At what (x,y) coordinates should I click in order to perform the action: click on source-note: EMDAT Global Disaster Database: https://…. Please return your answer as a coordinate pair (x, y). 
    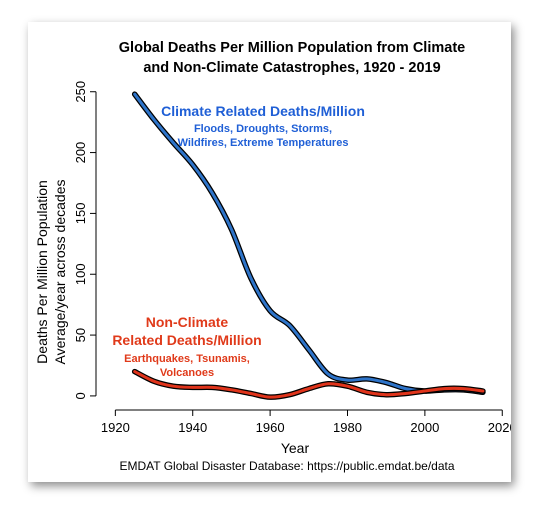
    Looking at the image, I should click on (286, 466).